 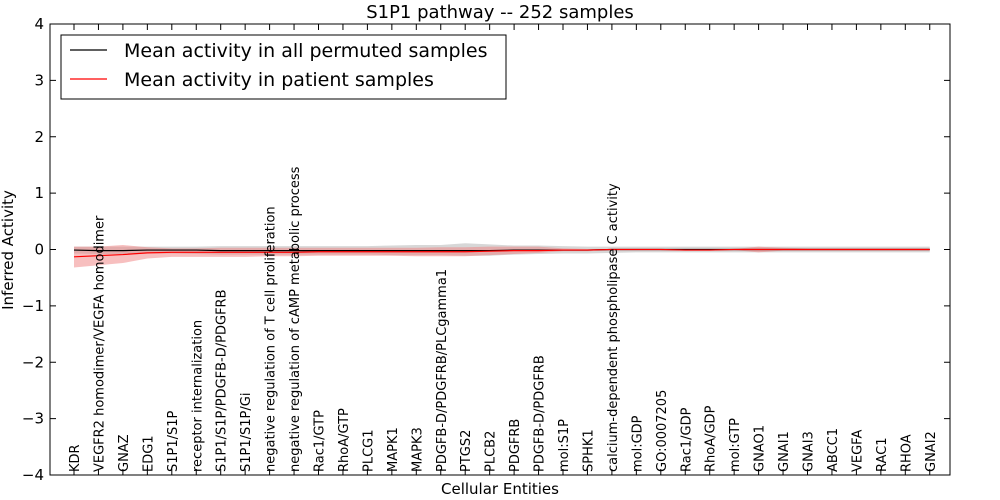 What do you see at coordinates (466, 451) in the screenshot?
I see `x-tick-label: PTGS2` at bounding box center [466, 451].